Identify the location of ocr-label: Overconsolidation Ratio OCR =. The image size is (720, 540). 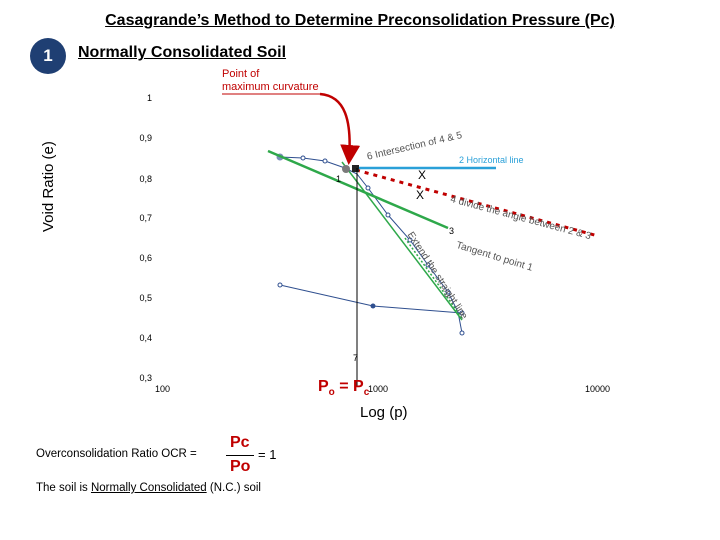
(116, 454).